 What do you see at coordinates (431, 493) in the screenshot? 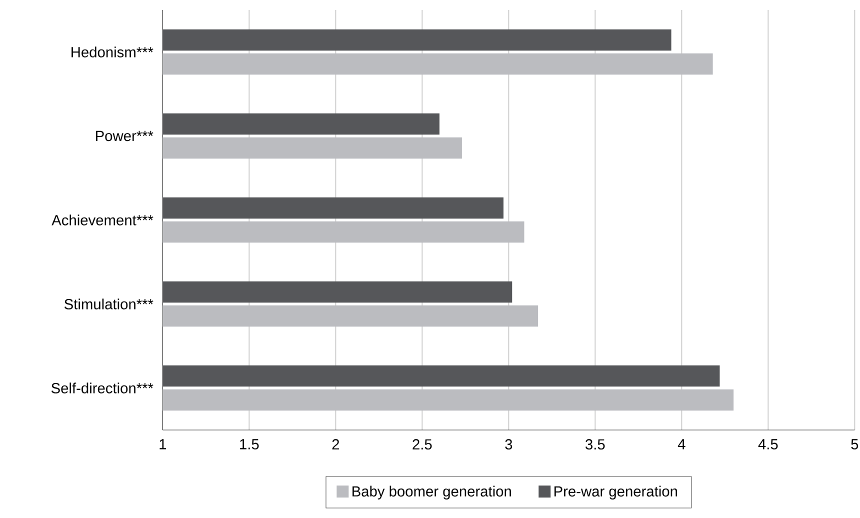
I see `legend-label: Baby boomer generation` at bounding box center [431, 493].